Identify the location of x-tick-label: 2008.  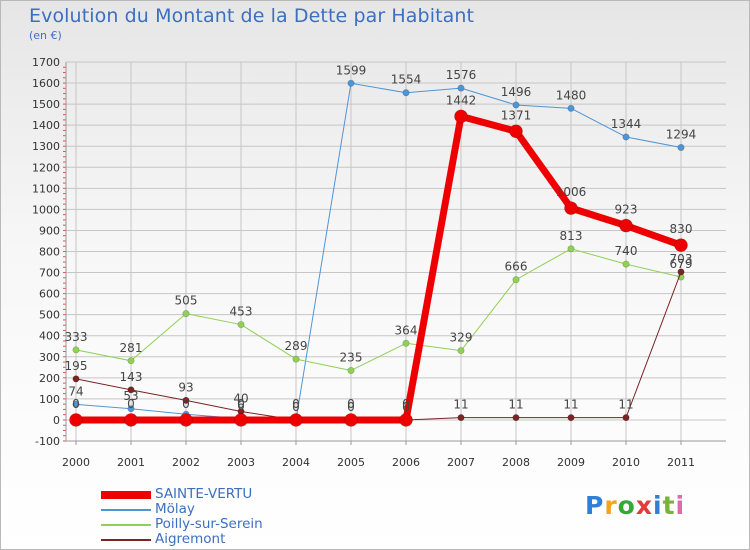
(516, 462).